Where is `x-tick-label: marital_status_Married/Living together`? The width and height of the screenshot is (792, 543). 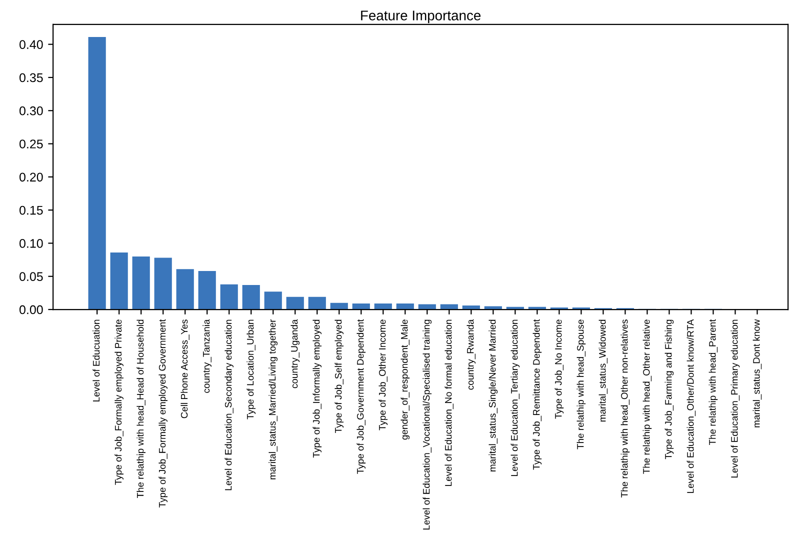 x-tick-label: marital_status_Married/Living together is located at coordinates (273, 399).